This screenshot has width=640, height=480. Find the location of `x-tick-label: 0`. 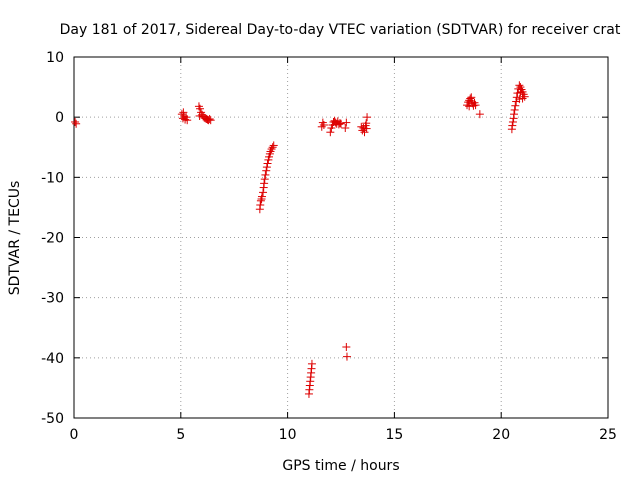

x-tick-label: 0 is located at coordinates (74, 435).